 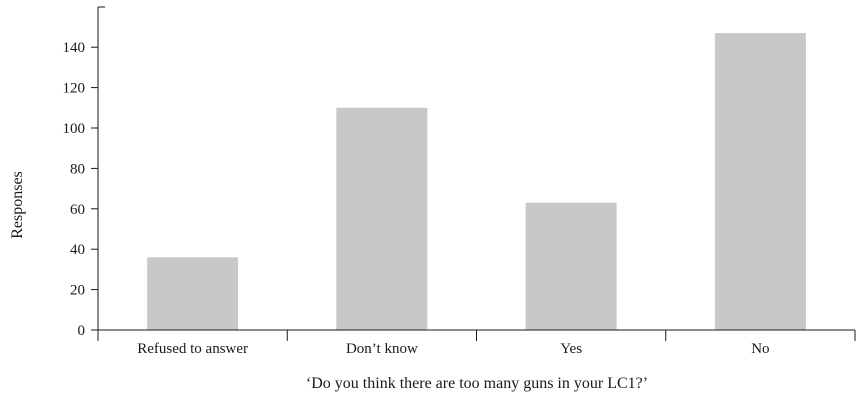 What do you see at coordinates (382, 349) in the screenshot?
I see `x-tick-label: Don’t know` at bounding box center [382, 349].